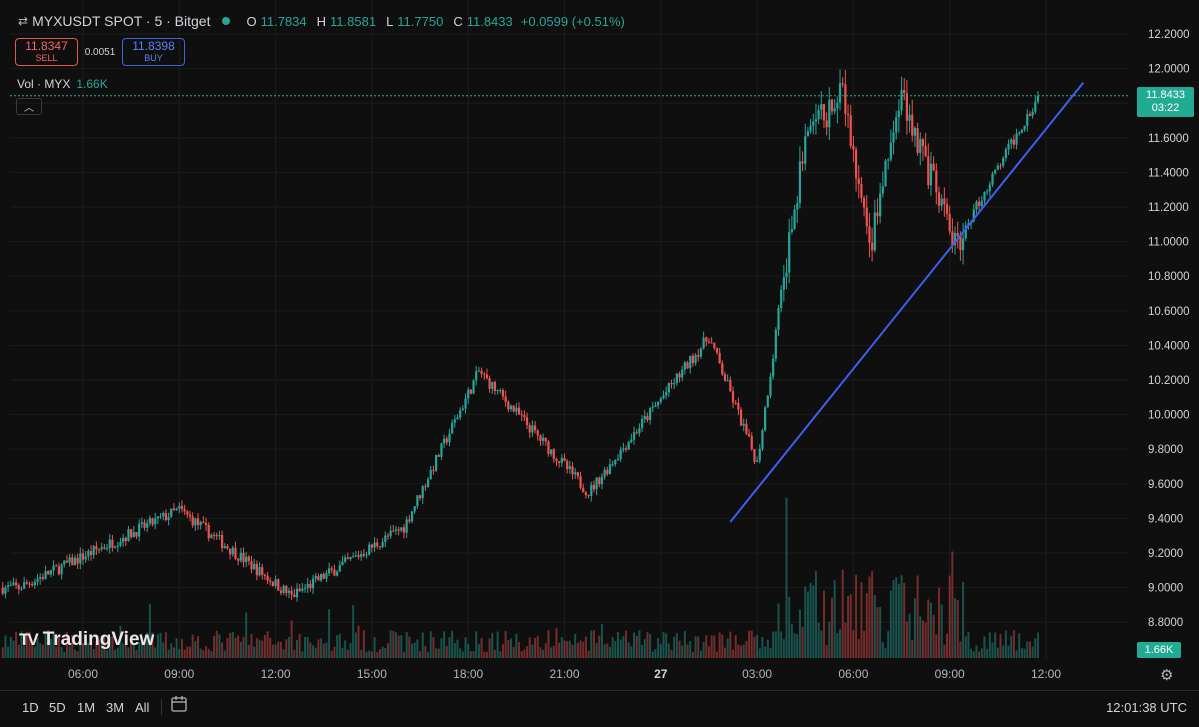  What do you see at coordinates (29, 106) in the screenshot?
I see `collapse-legend-button: ︿` at bounding box center [29, 106].